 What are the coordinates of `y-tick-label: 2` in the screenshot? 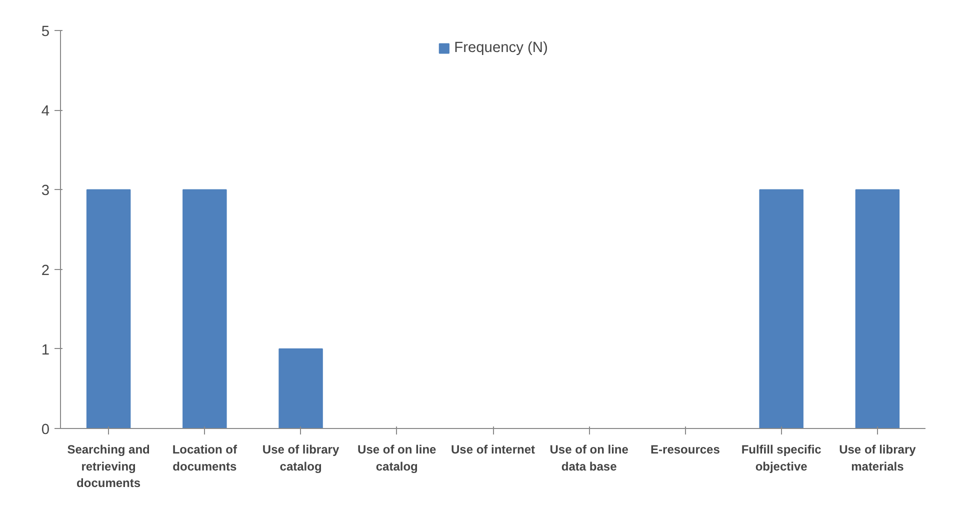 It's located at (45, 270).